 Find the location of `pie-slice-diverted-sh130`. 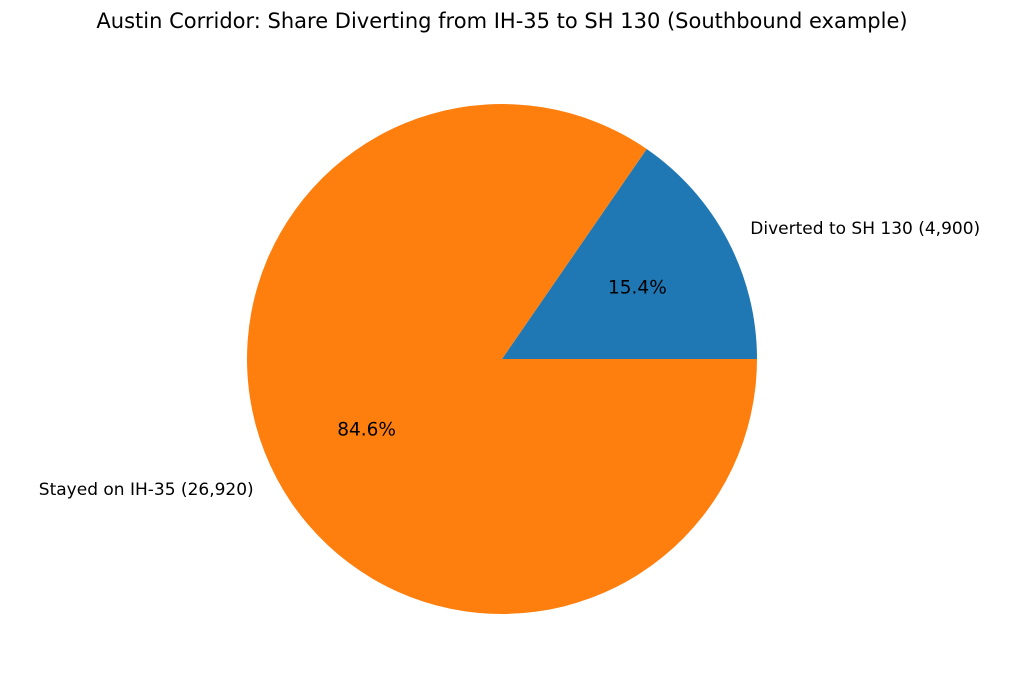

pie-slice-diverted-sh130 is located at coordinates (629, 254).